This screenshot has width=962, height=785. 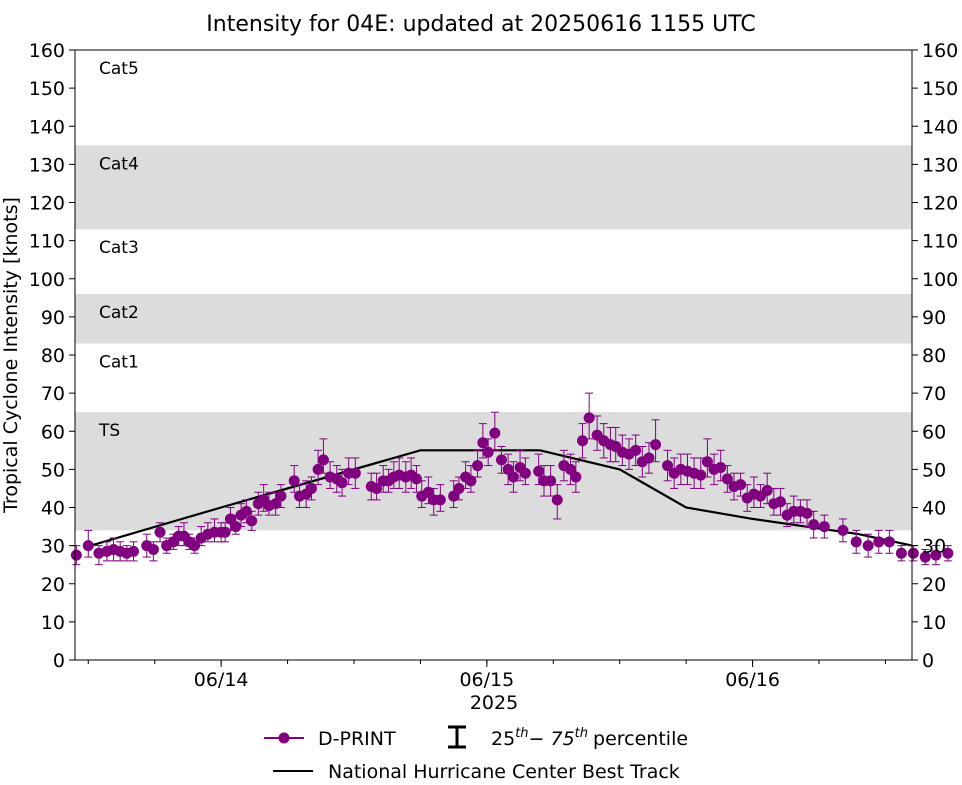 I want to click on legend-best-track-label: National Hurricane Center Best Track, so click(x=504, y=772).